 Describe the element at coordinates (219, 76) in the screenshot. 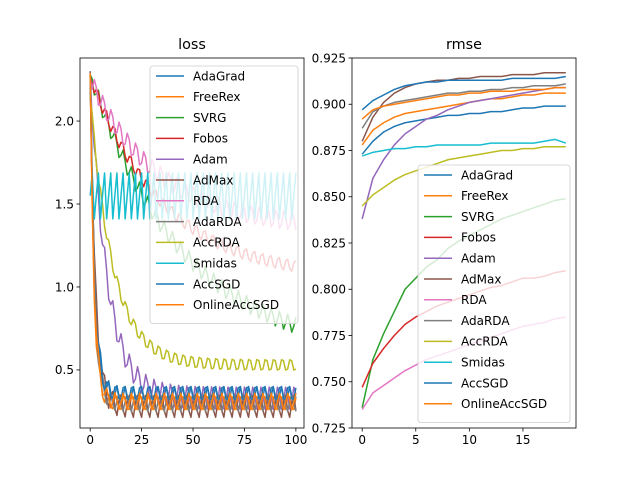

I see `loss-legend-label-adagrad: AdaGrad` at that location.